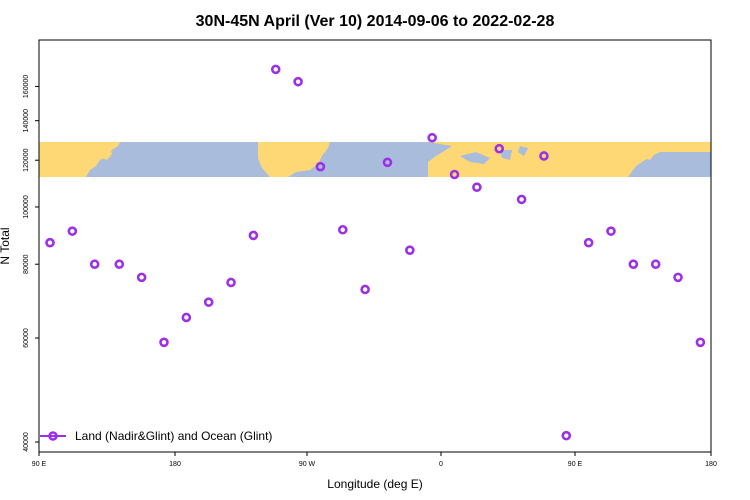  I want to click on y-tick-label: 120000, so click(26, 159).